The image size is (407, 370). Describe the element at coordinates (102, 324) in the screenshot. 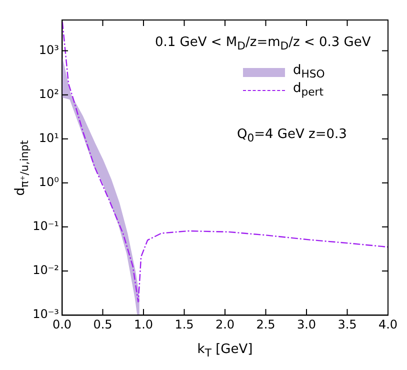

I see `x-tick-label: 0.5` at that location.